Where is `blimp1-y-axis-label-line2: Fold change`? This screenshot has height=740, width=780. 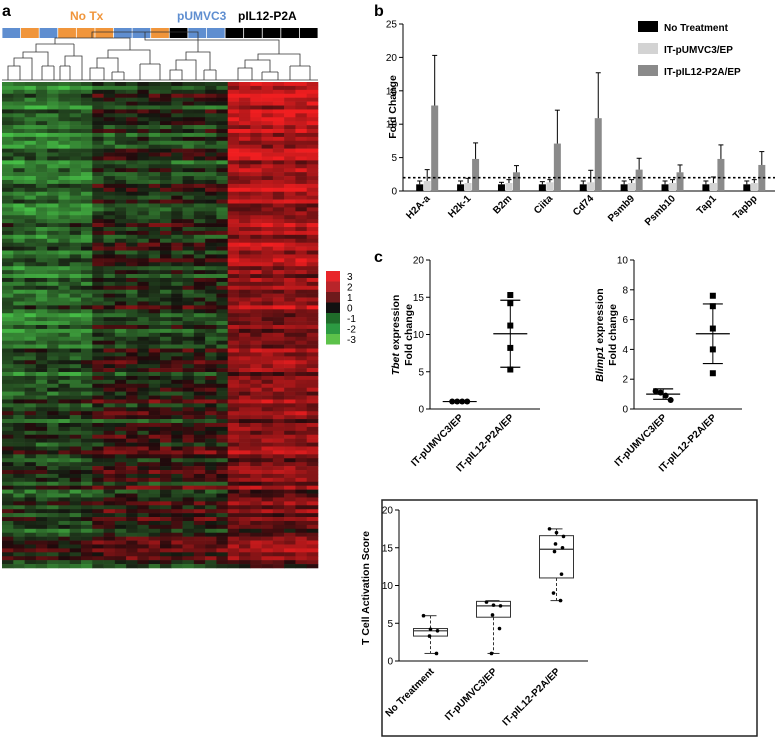
blimp1-y-axis-label-line2: Fold change is located at coordinates (613, 335).